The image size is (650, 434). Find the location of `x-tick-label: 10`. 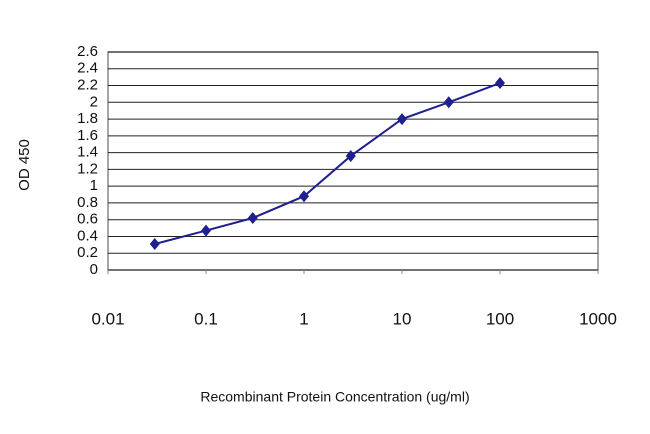

x-tick-label: 10 is located at coordinates (402, 318).